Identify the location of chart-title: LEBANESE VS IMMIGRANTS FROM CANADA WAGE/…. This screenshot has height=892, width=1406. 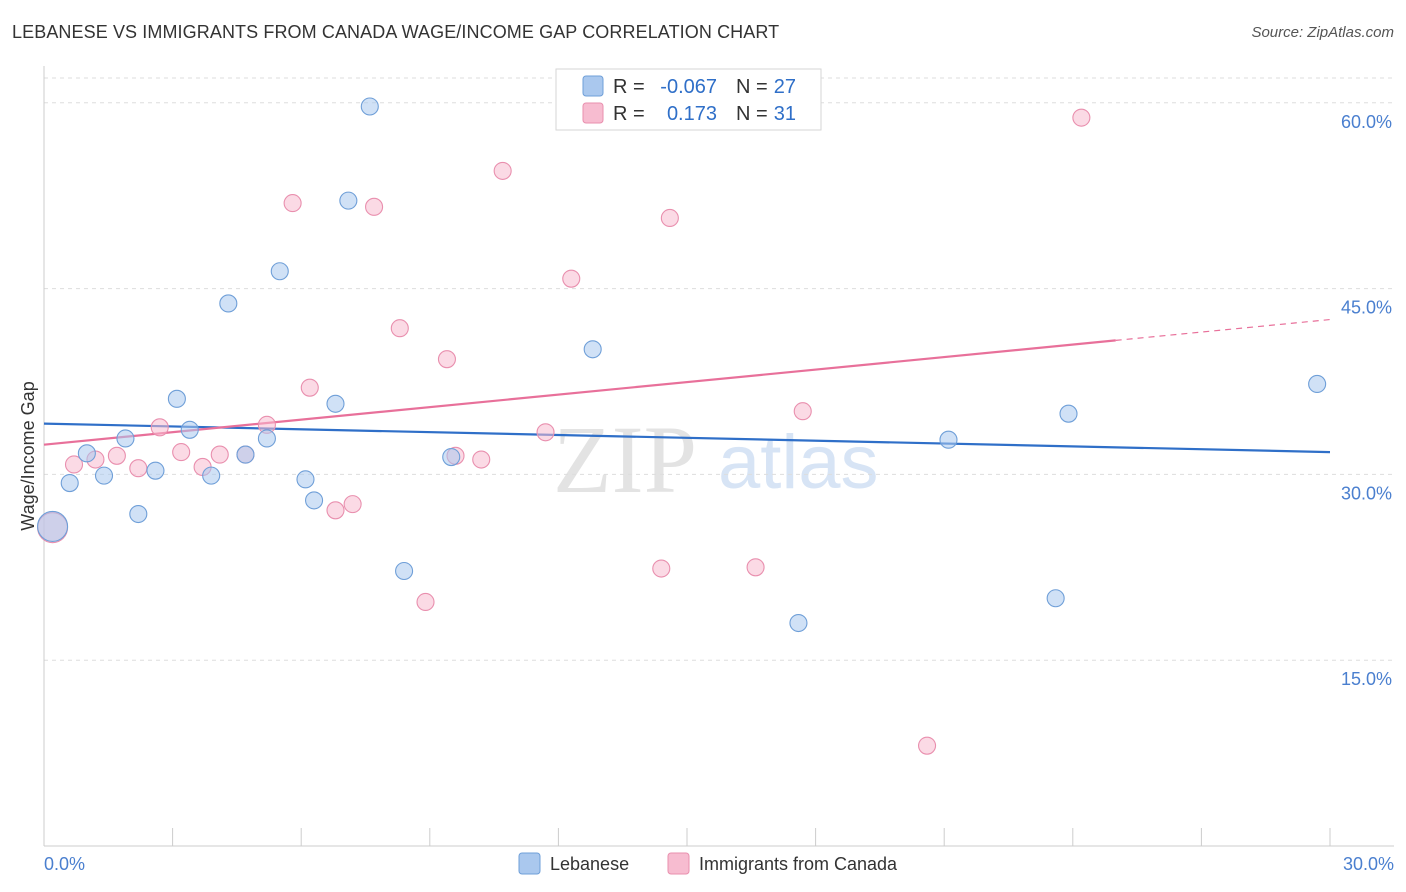
(396, 32).